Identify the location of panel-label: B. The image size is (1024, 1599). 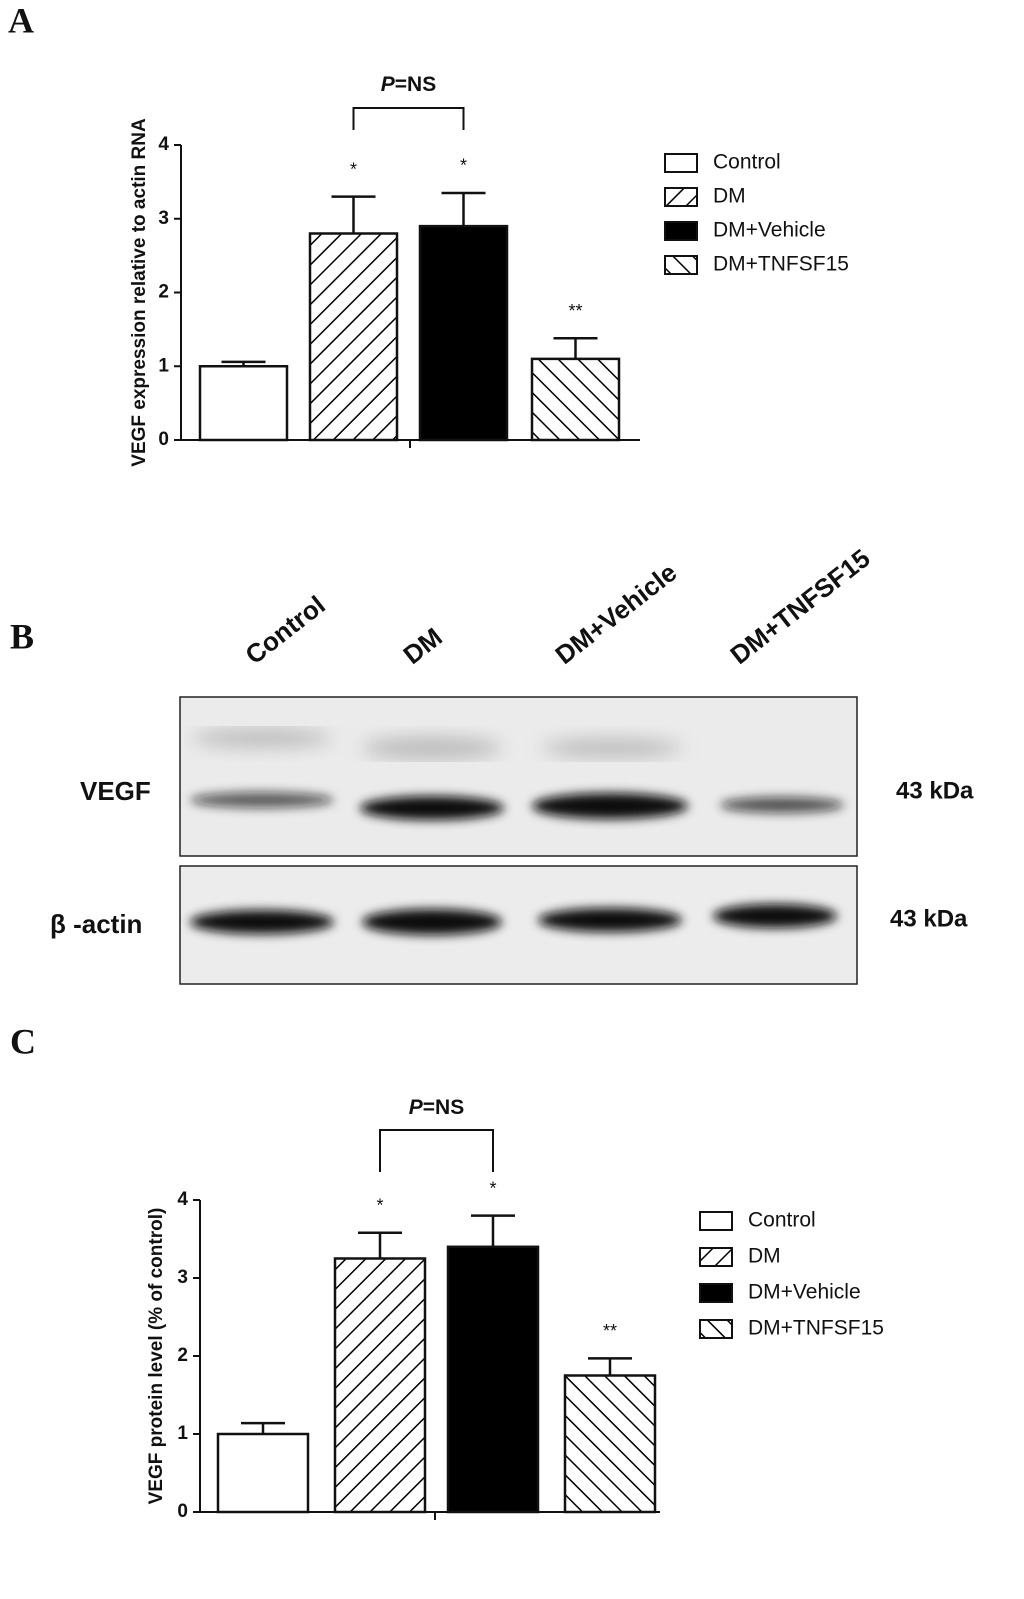
(22, 636).